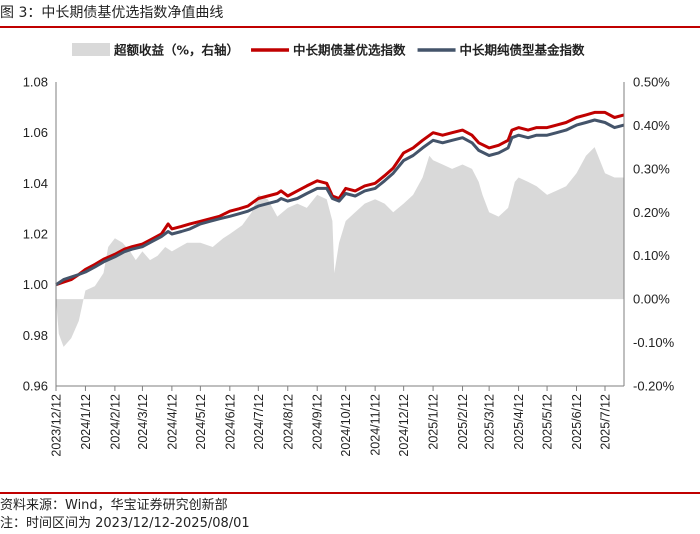 This screenshot has height=534, width=700. I want to click on left-axis-tick-label: 0.96, so click(35, 386).